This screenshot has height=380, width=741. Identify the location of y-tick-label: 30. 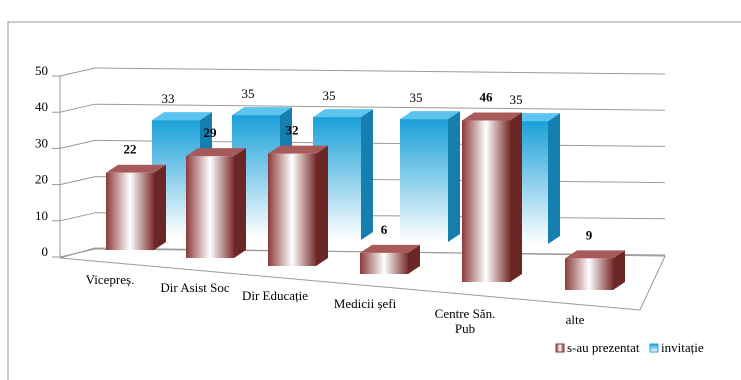
(41, 142).